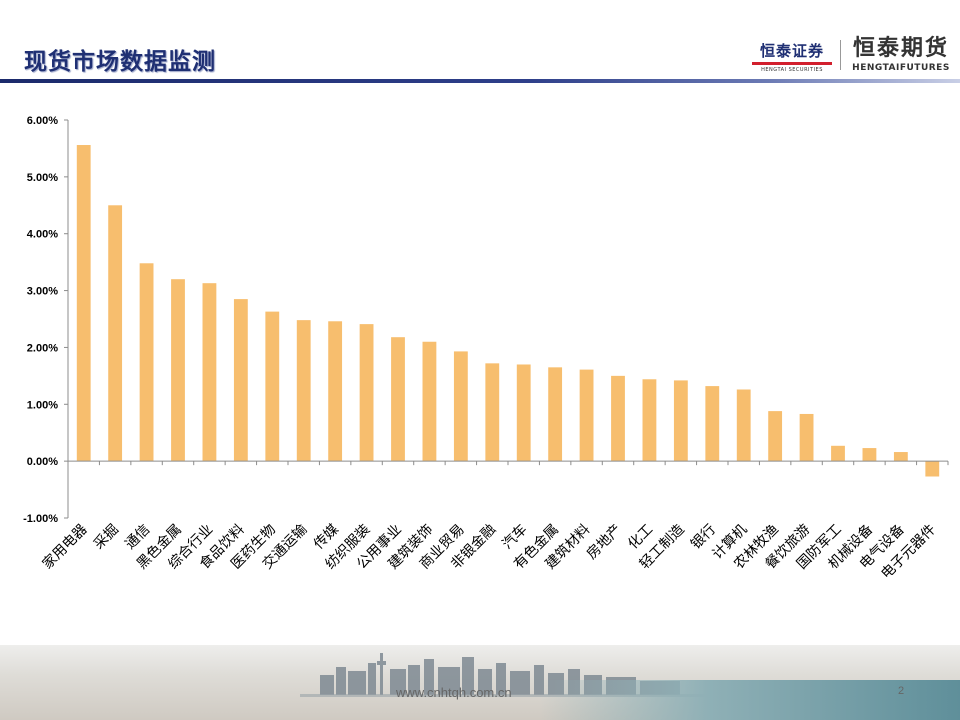 The height and width of the screenshot is (720, 960). What do you see at coordinates (42, 462) in the screenshot?
I see `y-tick-label: 0.00%` at bounding box center [42, 462].